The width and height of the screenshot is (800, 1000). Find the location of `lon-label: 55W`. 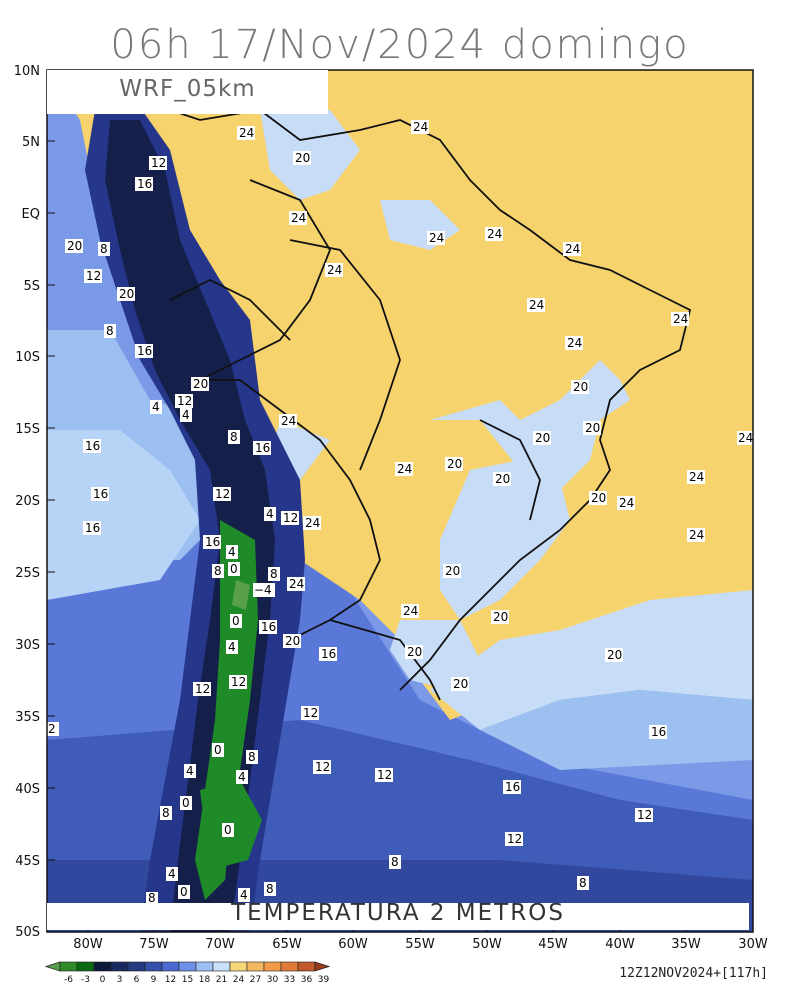

lon-label: 55W is located at coordinates (420, 944).